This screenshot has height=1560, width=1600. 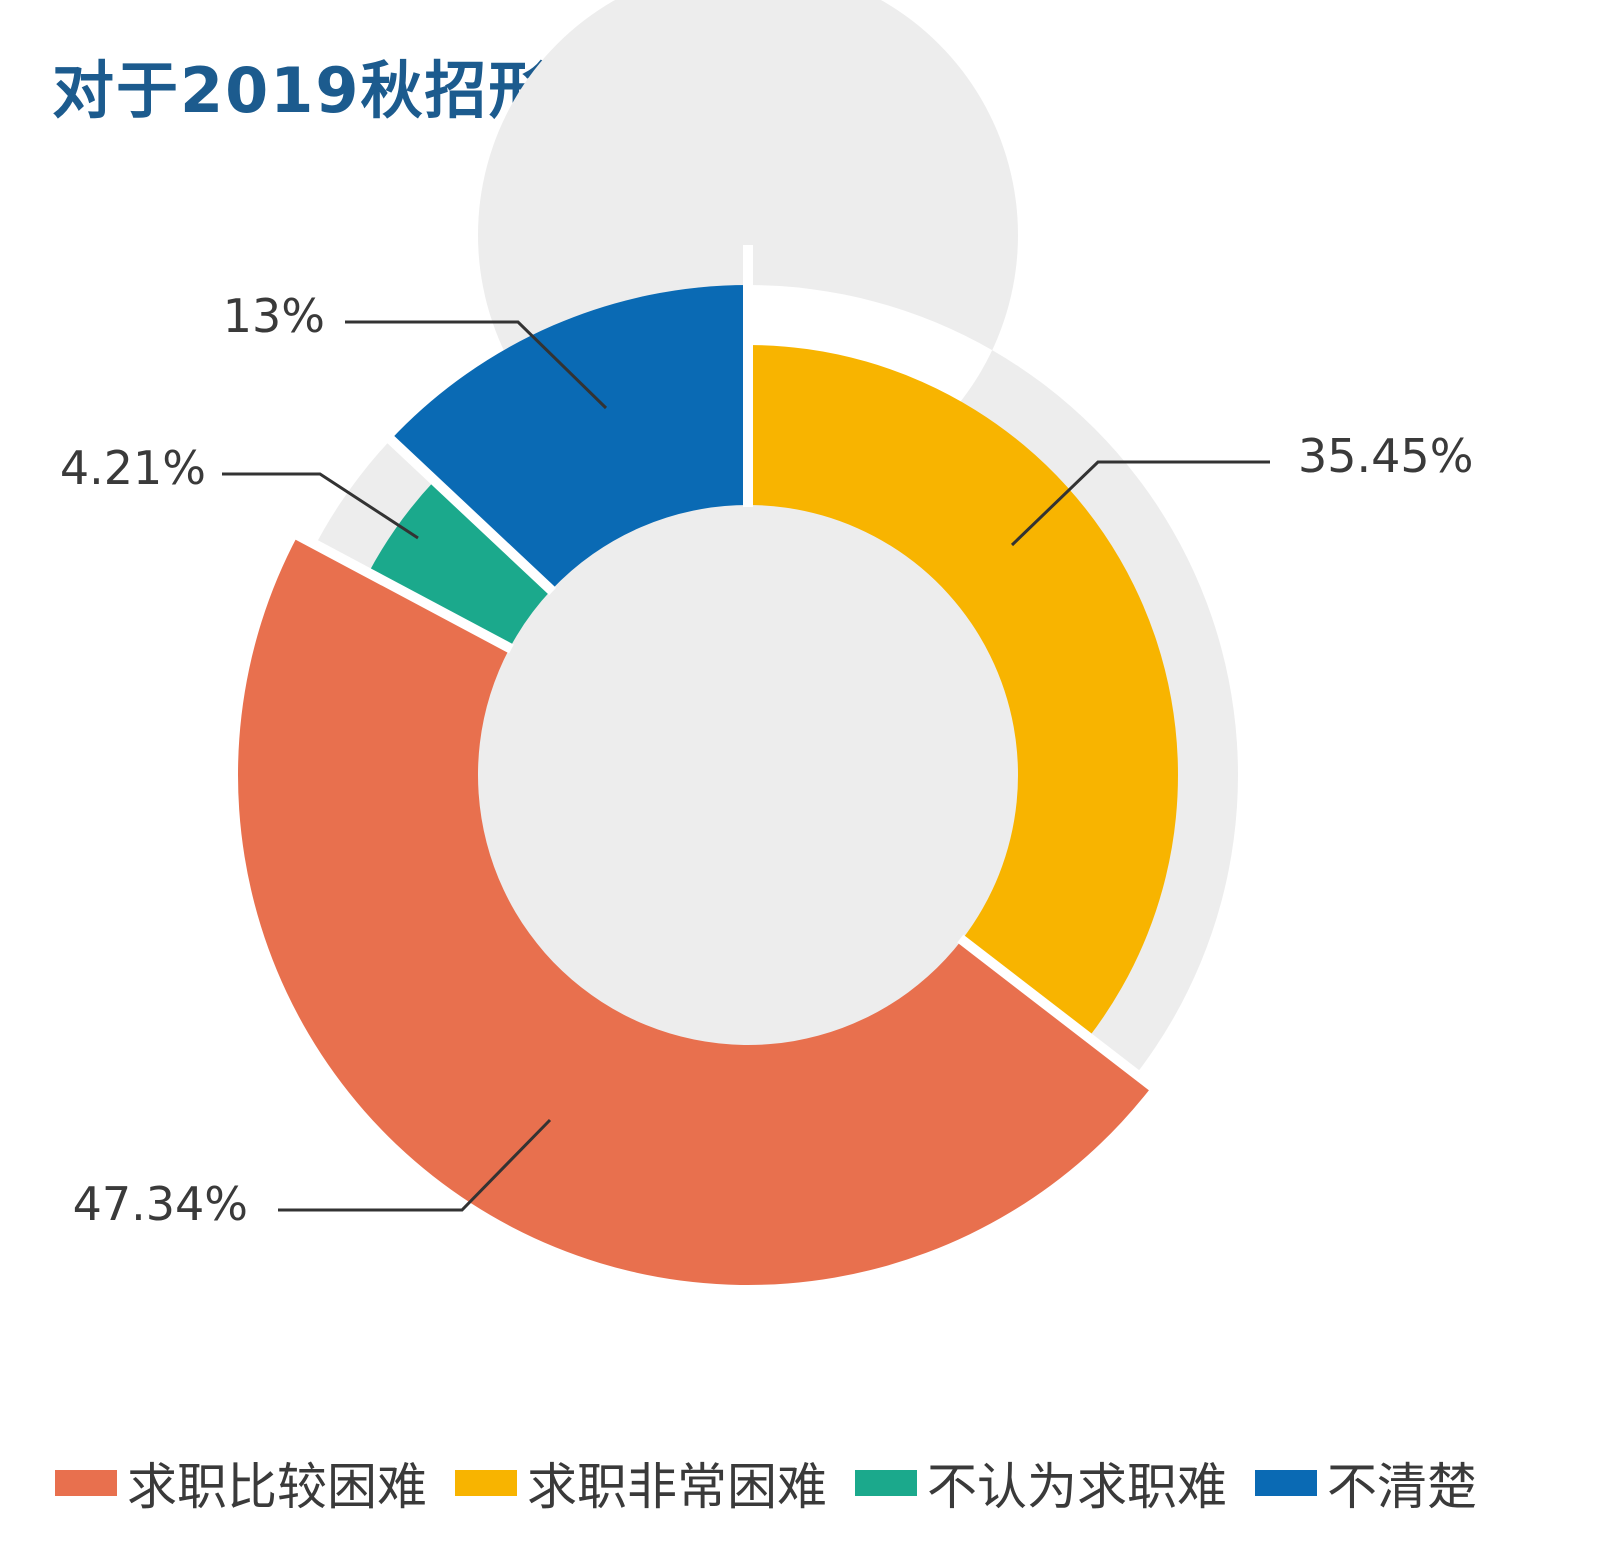 What do you see at coordinates (133, 468) in the screenshot?
I see `value-label-3: 4.21%` at bounding box center [133, 468].